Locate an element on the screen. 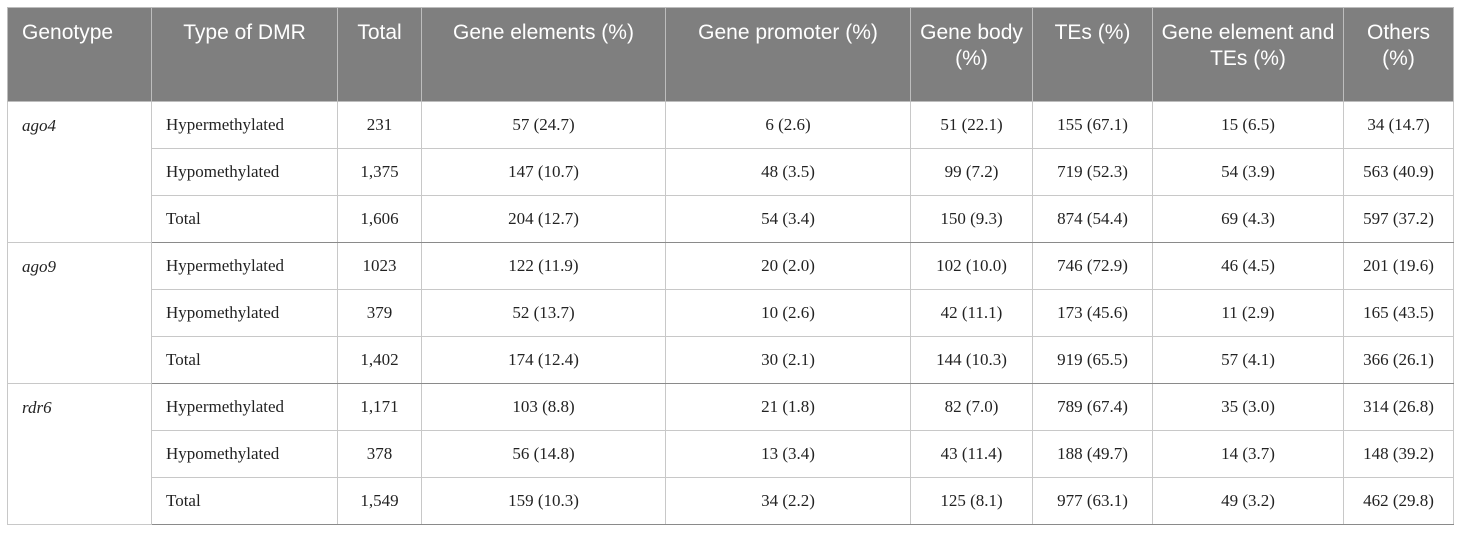 The image size is (1460, 546). gene-body-cell: 150 (9.3) is located at coordinates (971, 219).